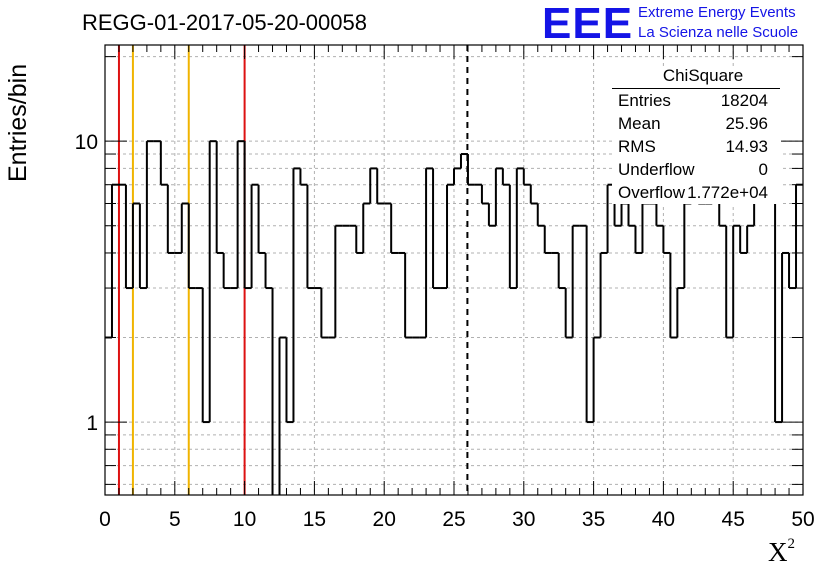  What do you see at coordinates (652, 192) in the screenshot?
I see `stats-key: Overflow` at bounding box center [652, 192].